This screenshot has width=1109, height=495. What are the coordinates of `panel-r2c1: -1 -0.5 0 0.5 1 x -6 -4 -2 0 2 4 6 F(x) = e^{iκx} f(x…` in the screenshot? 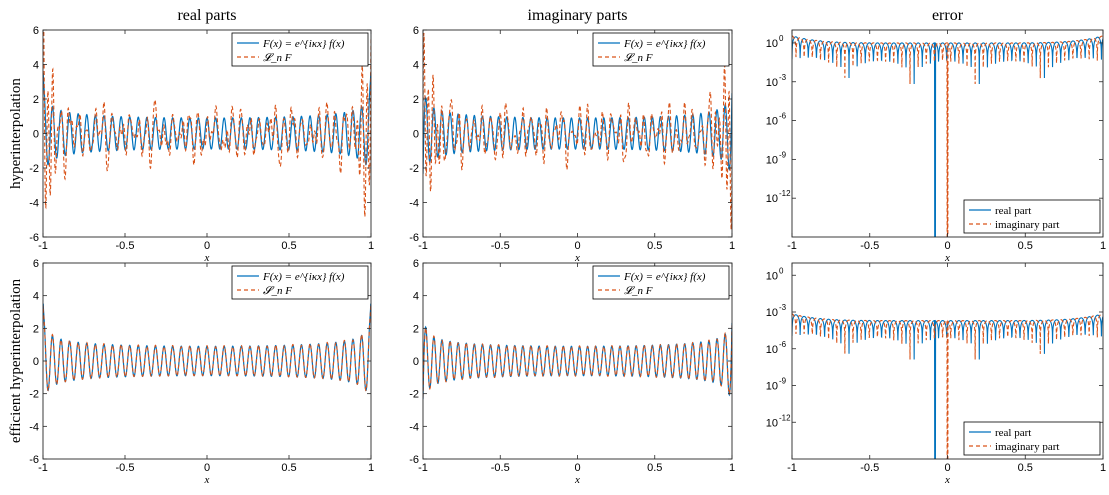 It's located at (201, 372).